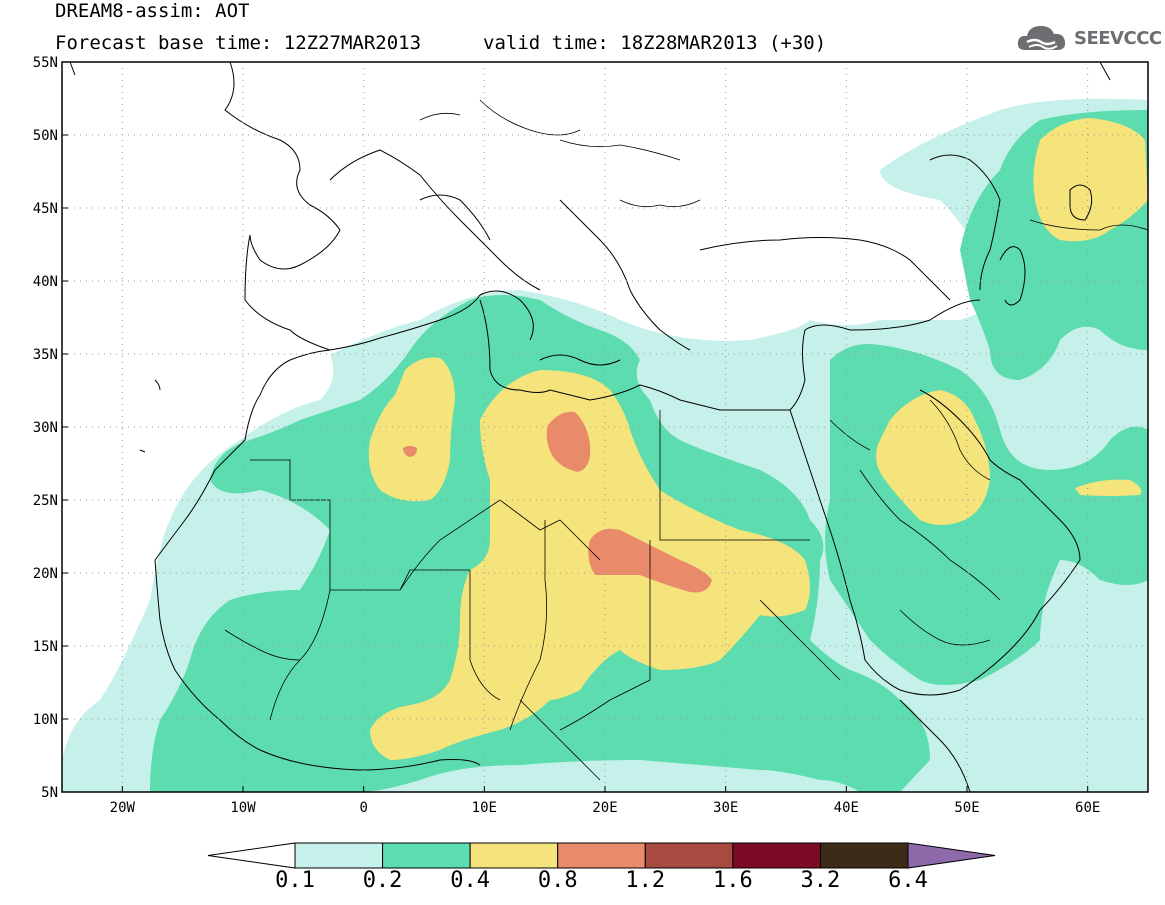 The height and width of the screenshot is (905, 1165). What do you see at coordinates (45, 355) in the screenshot?
I see `lat-tick-label: 35N` at bounding box center [45, 355].